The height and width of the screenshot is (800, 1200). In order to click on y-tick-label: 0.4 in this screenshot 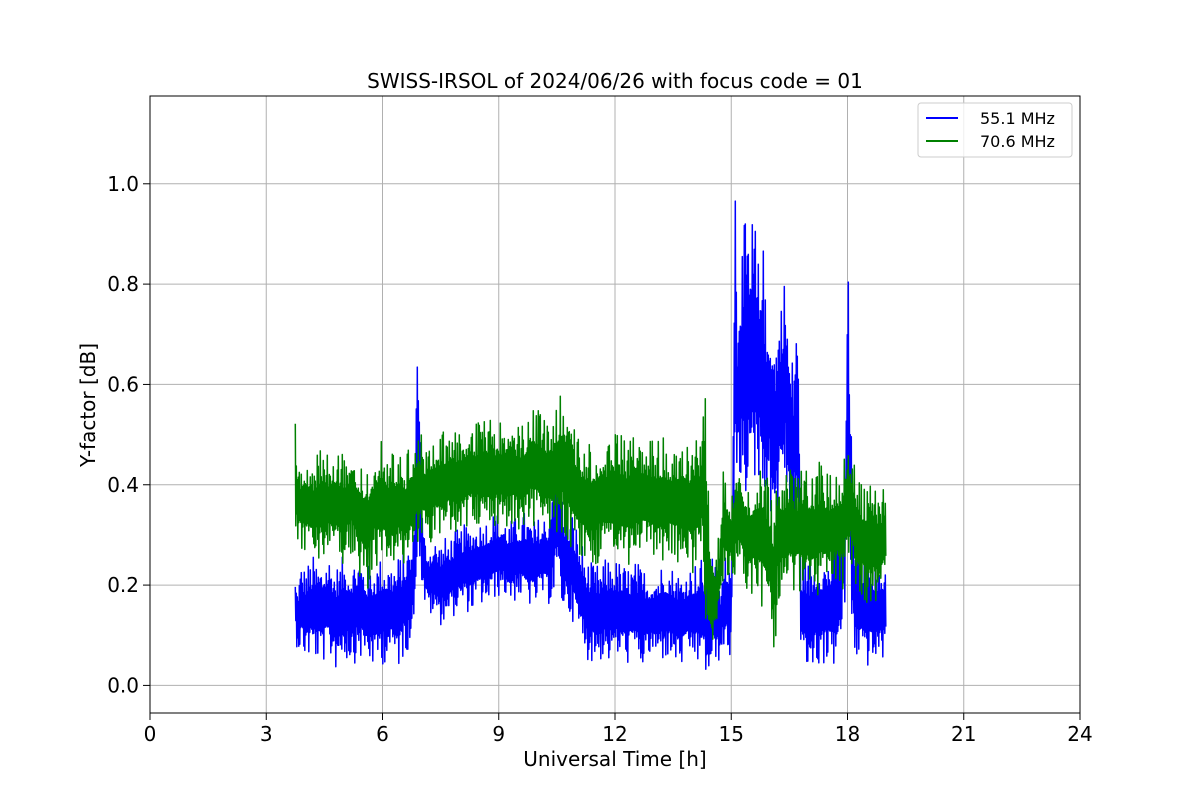, I will do `click(123, 485)`.